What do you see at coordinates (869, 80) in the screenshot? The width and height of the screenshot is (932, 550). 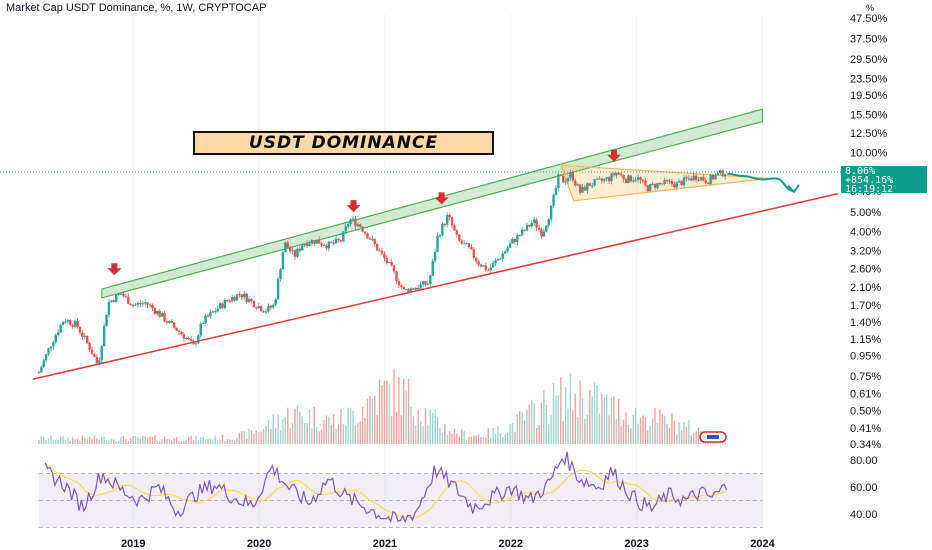 I see `y-tick-label: 23.50%` at bounding box center [869, 80].